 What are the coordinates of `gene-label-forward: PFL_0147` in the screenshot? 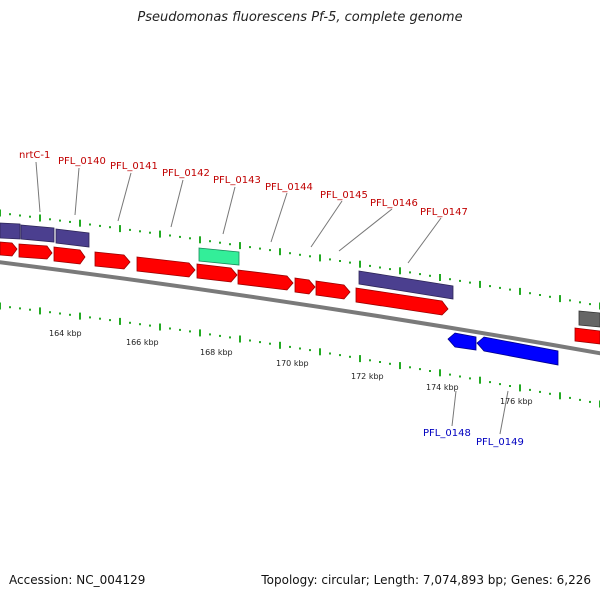 It's located at (444, 212).